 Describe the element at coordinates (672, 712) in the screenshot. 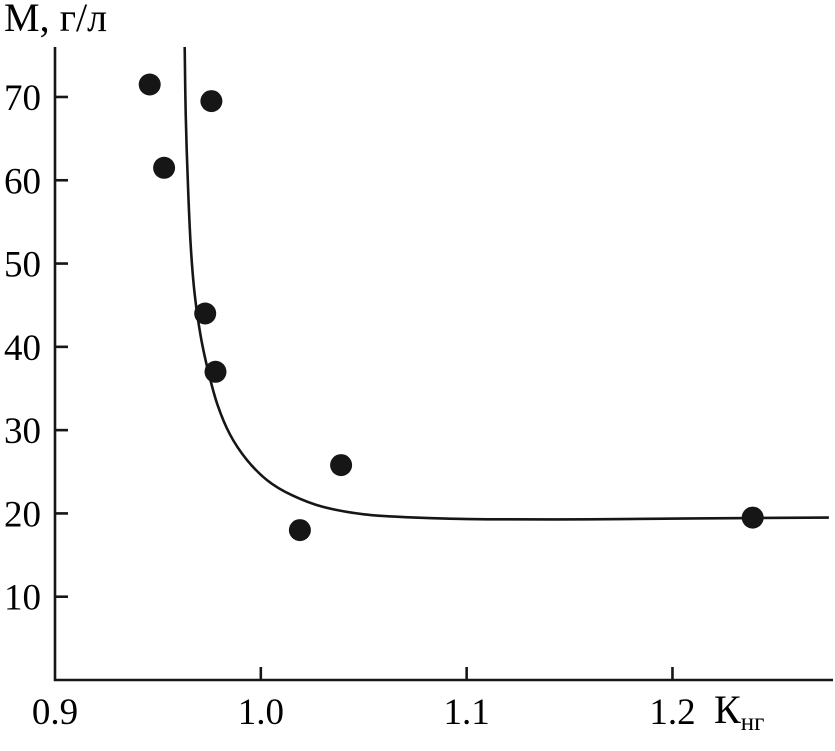

I see `x-tick-label: 1.2` at that location.